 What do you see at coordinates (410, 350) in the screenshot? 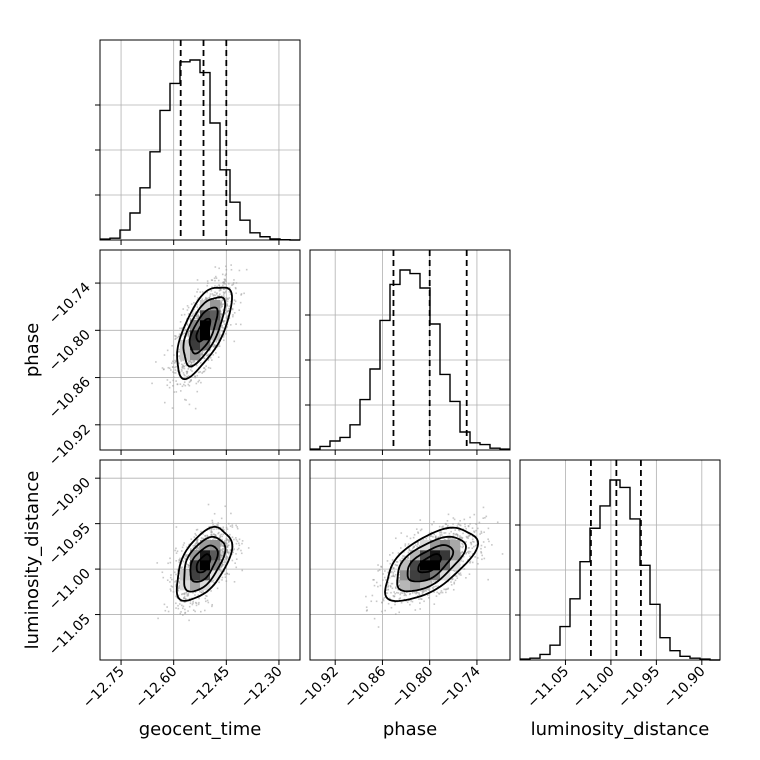
I see `panel-frame` at bounding box center [410, 350].